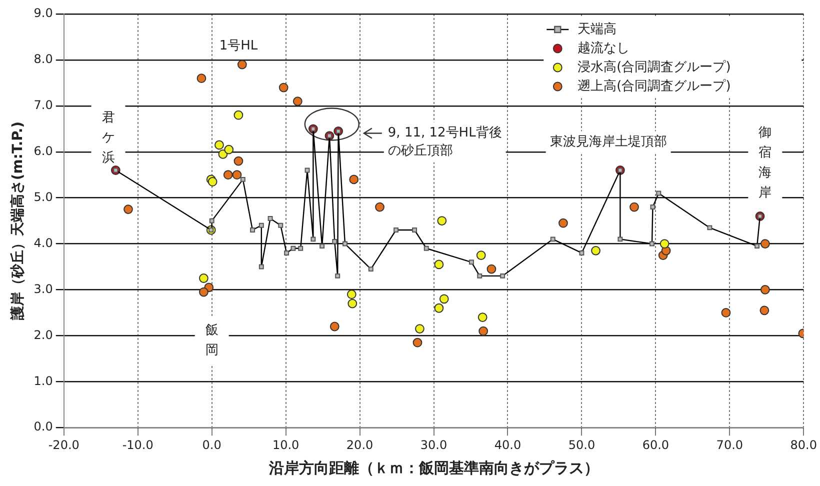 The height and width of the screenshot is (486, 820). Describe the element at coordinates (286, 445) in the screenshot. I see `x-tick-label: 10.0` at that location.